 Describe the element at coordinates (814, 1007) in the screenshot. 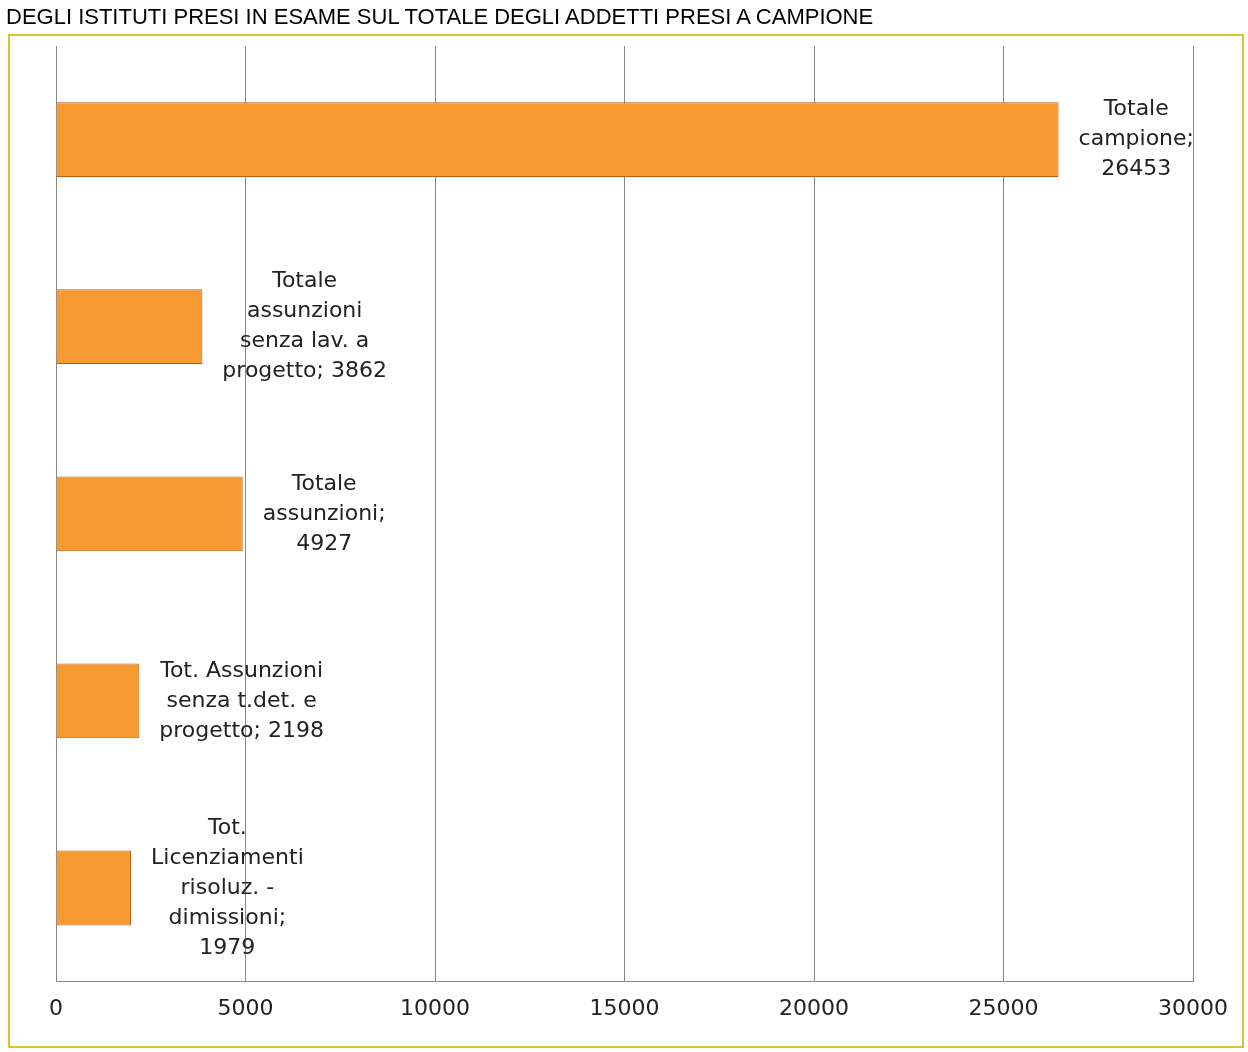

I see `x-tick-label: 20000` at that location.